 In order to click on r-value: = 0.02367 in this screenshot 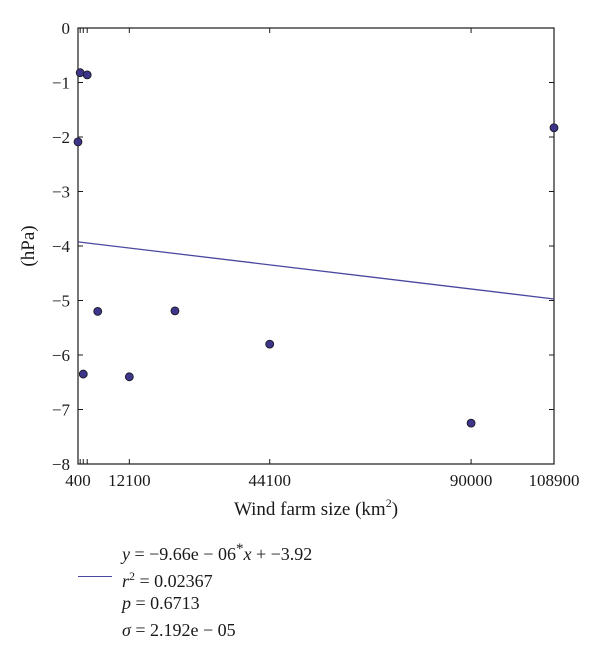, I will do `click(174, 581)`.